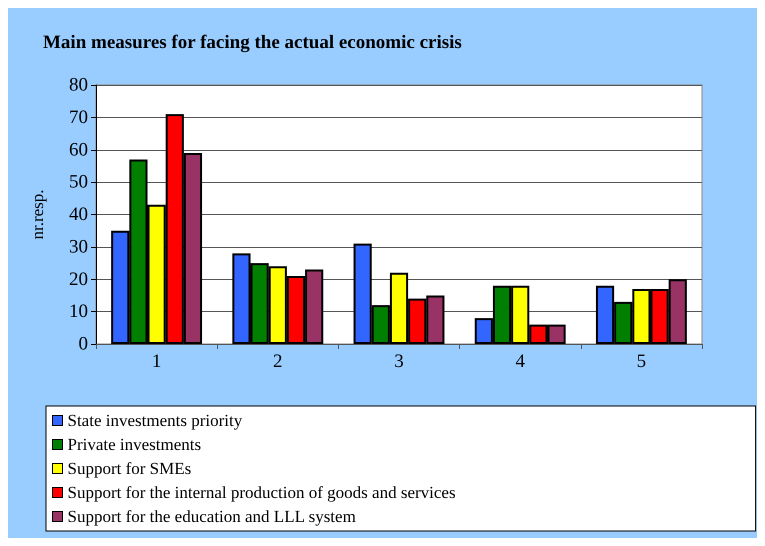  Describe the element at coordinates (78, 149) in the screenshot. I see `y-tick-label: 60` at that location.